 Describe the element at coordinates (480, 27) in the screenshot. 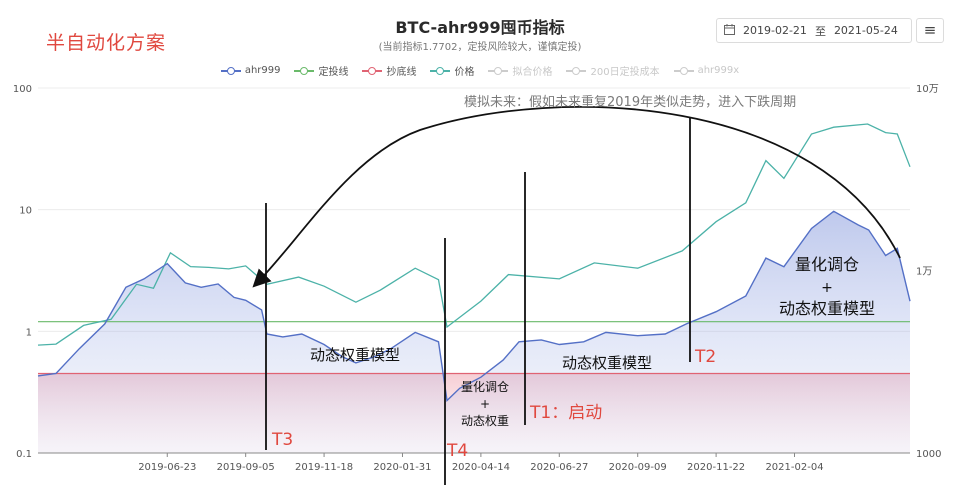

I see `chart-title: BTC-ahr999囤币指标` at that location.